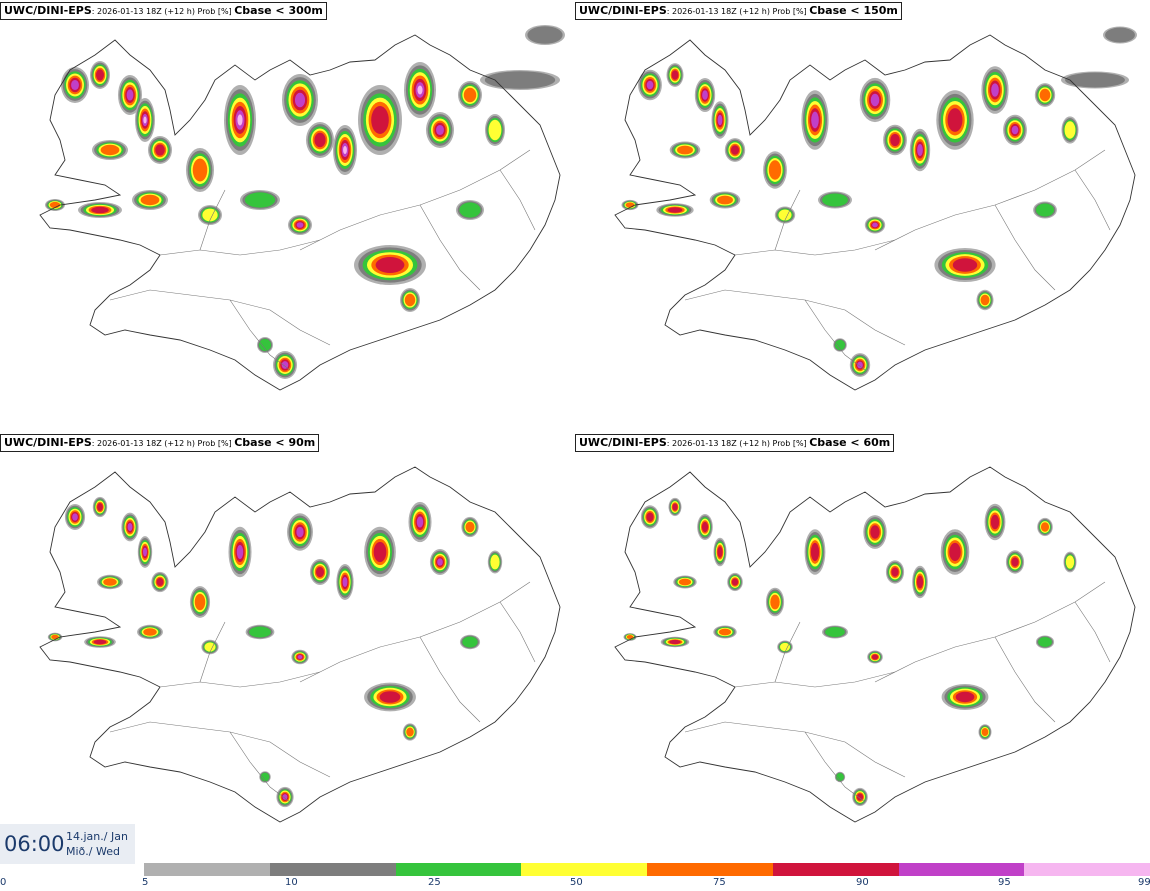 The width and height of the screenshot is (1150, 891). Describe the element at coordinates (278, 10) in the screenshot. I see `threshold-label: Cbase < 300m` at that location.